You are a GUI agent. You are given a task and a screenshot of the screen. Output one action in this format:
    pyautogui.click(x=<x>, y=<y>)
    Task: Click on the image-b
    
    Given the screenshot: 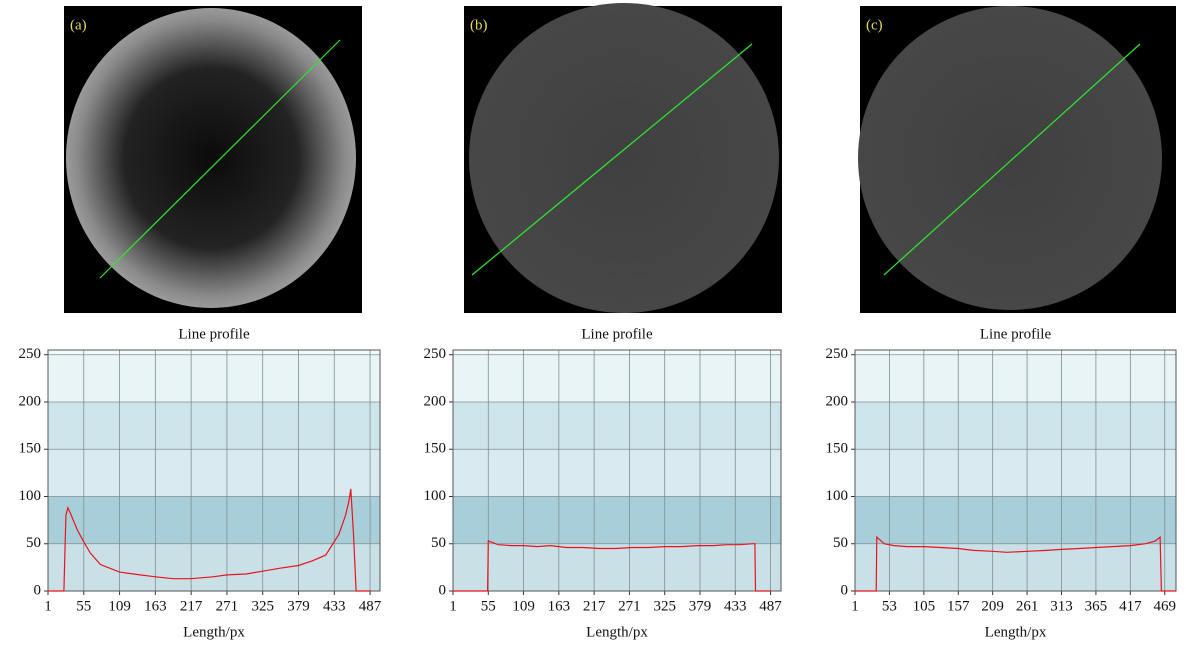 What is the action you would take?
    pyautogui.click(x=623, y=158)
    